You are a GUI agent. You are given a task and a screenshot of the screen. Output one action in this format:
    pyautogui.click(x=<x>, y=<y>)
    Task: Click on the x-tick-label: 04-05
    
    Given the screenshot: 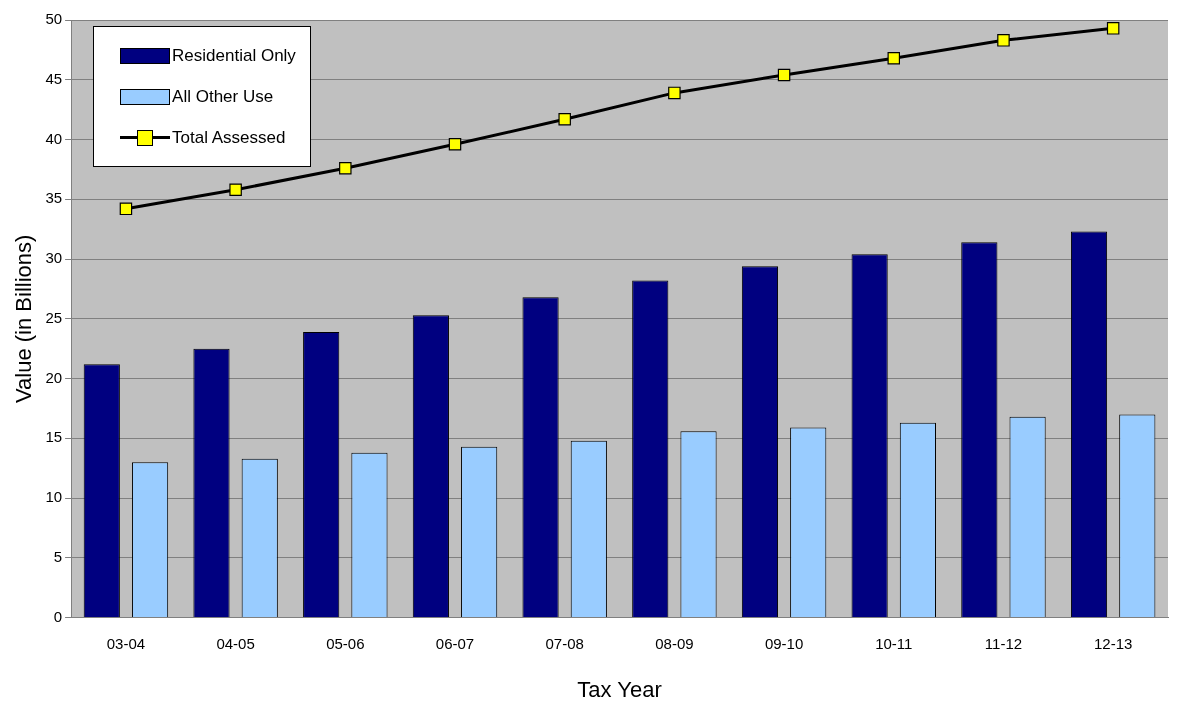 What is the action you would take?
    pyautogui.click(x=235, y=643)
    